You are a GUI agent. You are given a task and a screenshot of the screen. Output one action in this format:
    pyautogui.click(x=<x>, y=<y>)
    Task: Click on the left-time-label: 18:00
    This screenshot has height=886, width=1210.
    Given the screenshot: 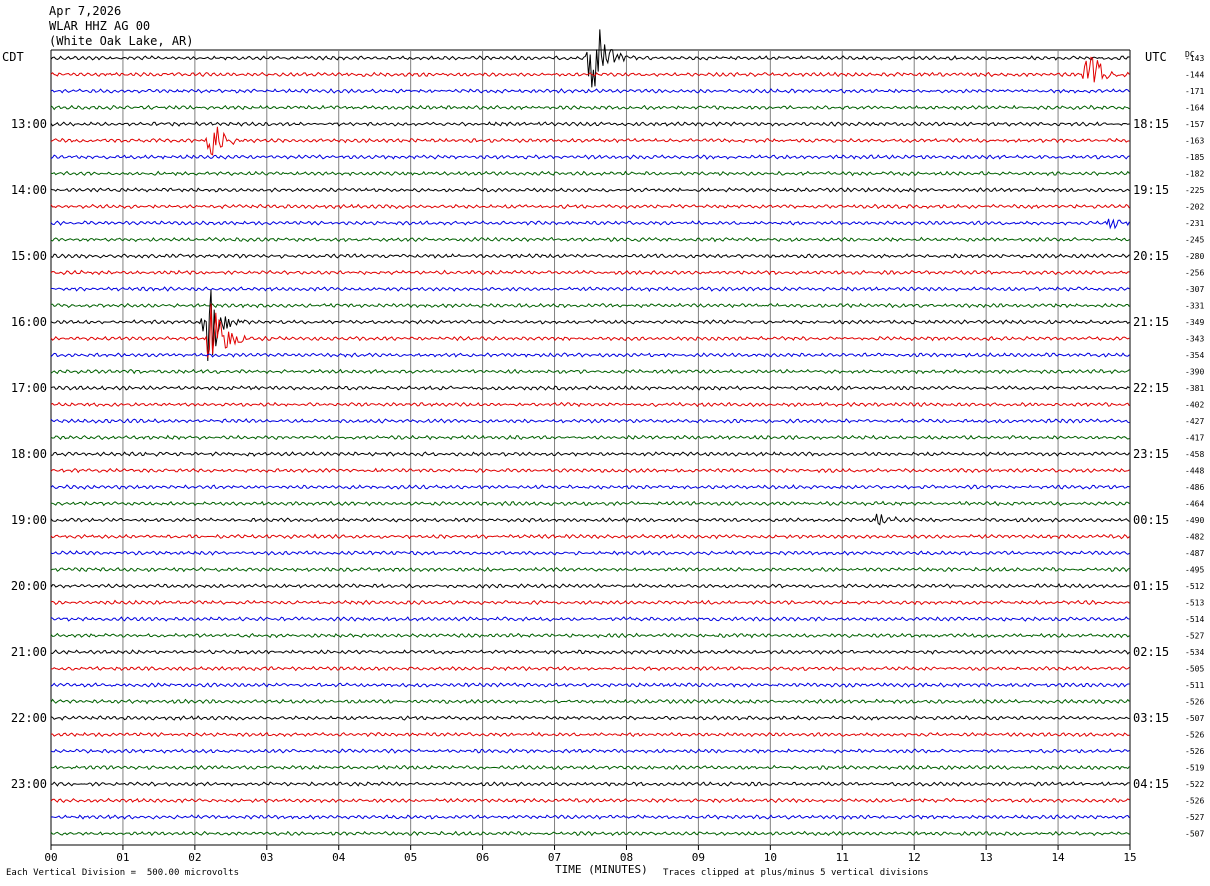 What is the action you would take?
    pyautogui.click(x=29, y=454)
    